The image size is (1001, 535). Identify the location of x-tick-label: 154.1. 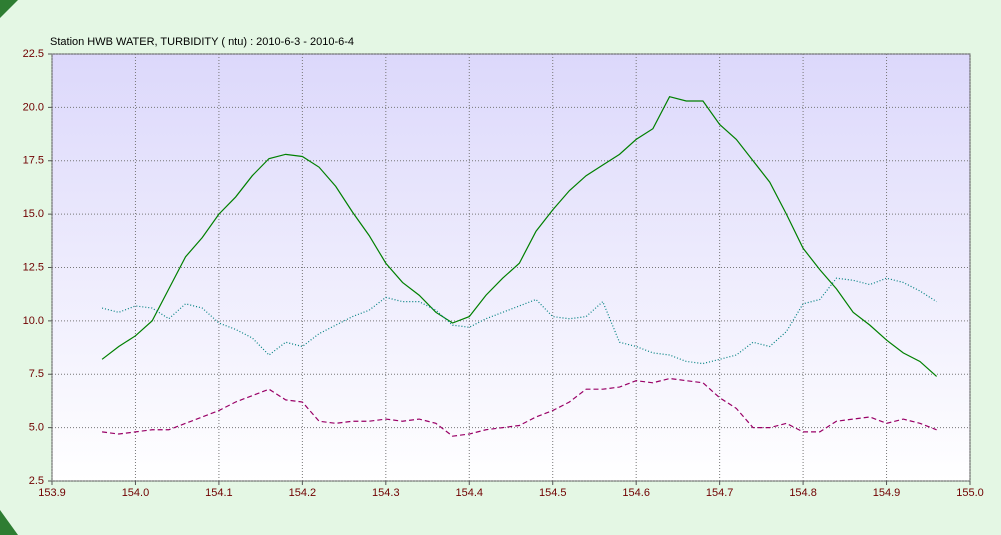
(219, 493).